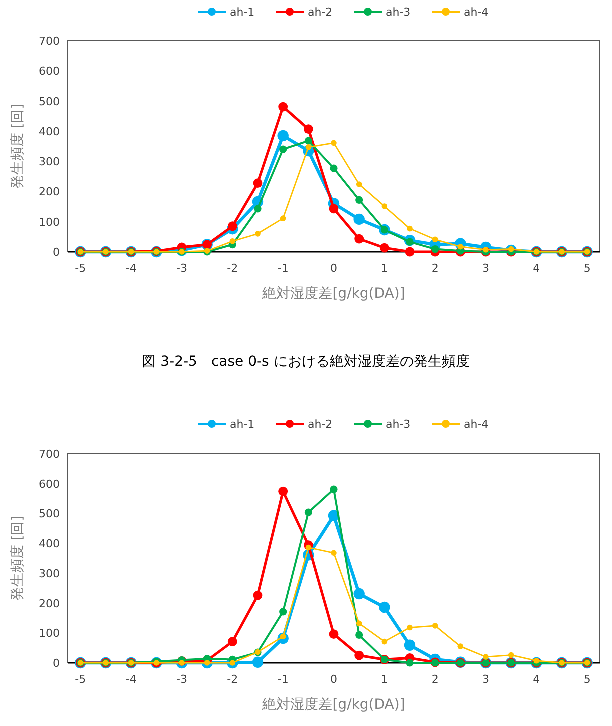 Image resolution: width=612 pixels, height=726 pixels. I want to click on caption: 図 3-2-5 case 0-s における絶対湿度差の発生頻度, so click(306, 362).